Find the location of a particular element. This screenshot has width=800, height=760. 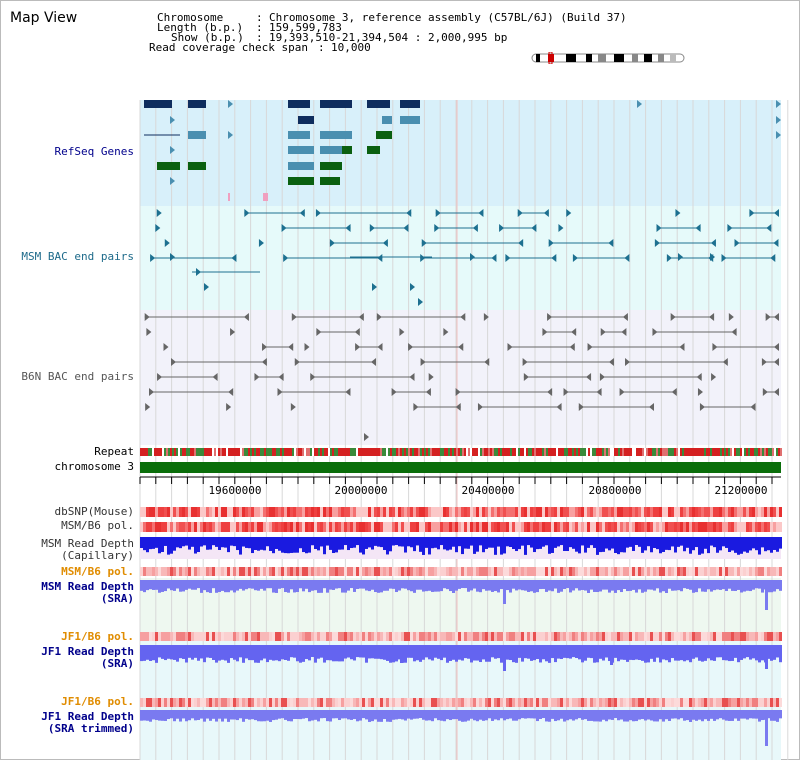

refseq-gene-marker is located at coordinates (230, 104).